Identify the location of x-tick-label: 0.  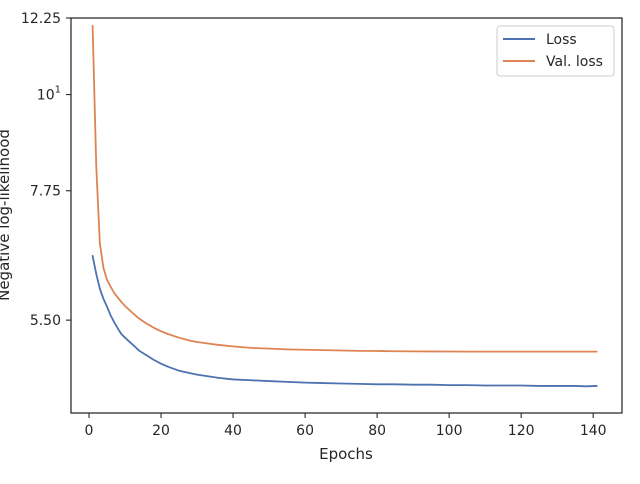
(89, 431).